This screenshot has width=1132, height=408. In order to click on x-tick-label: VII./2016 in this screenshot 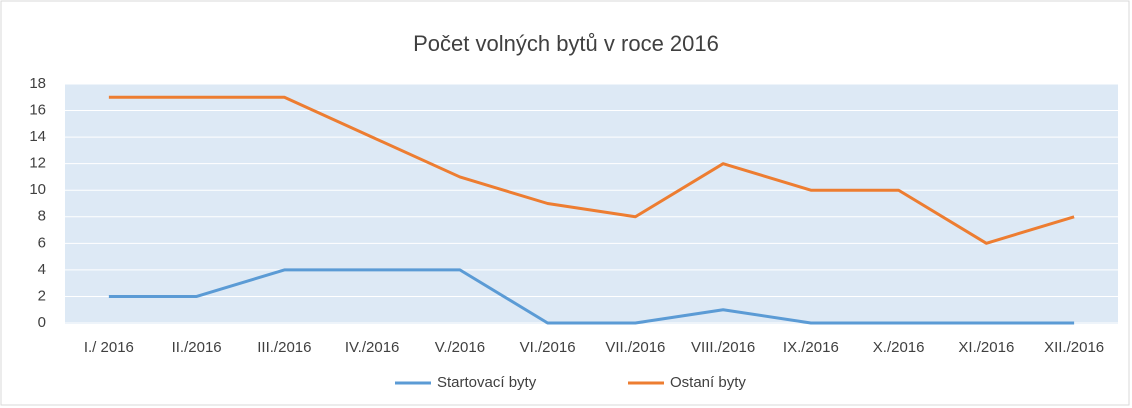, I will do `click(635, 347)`.